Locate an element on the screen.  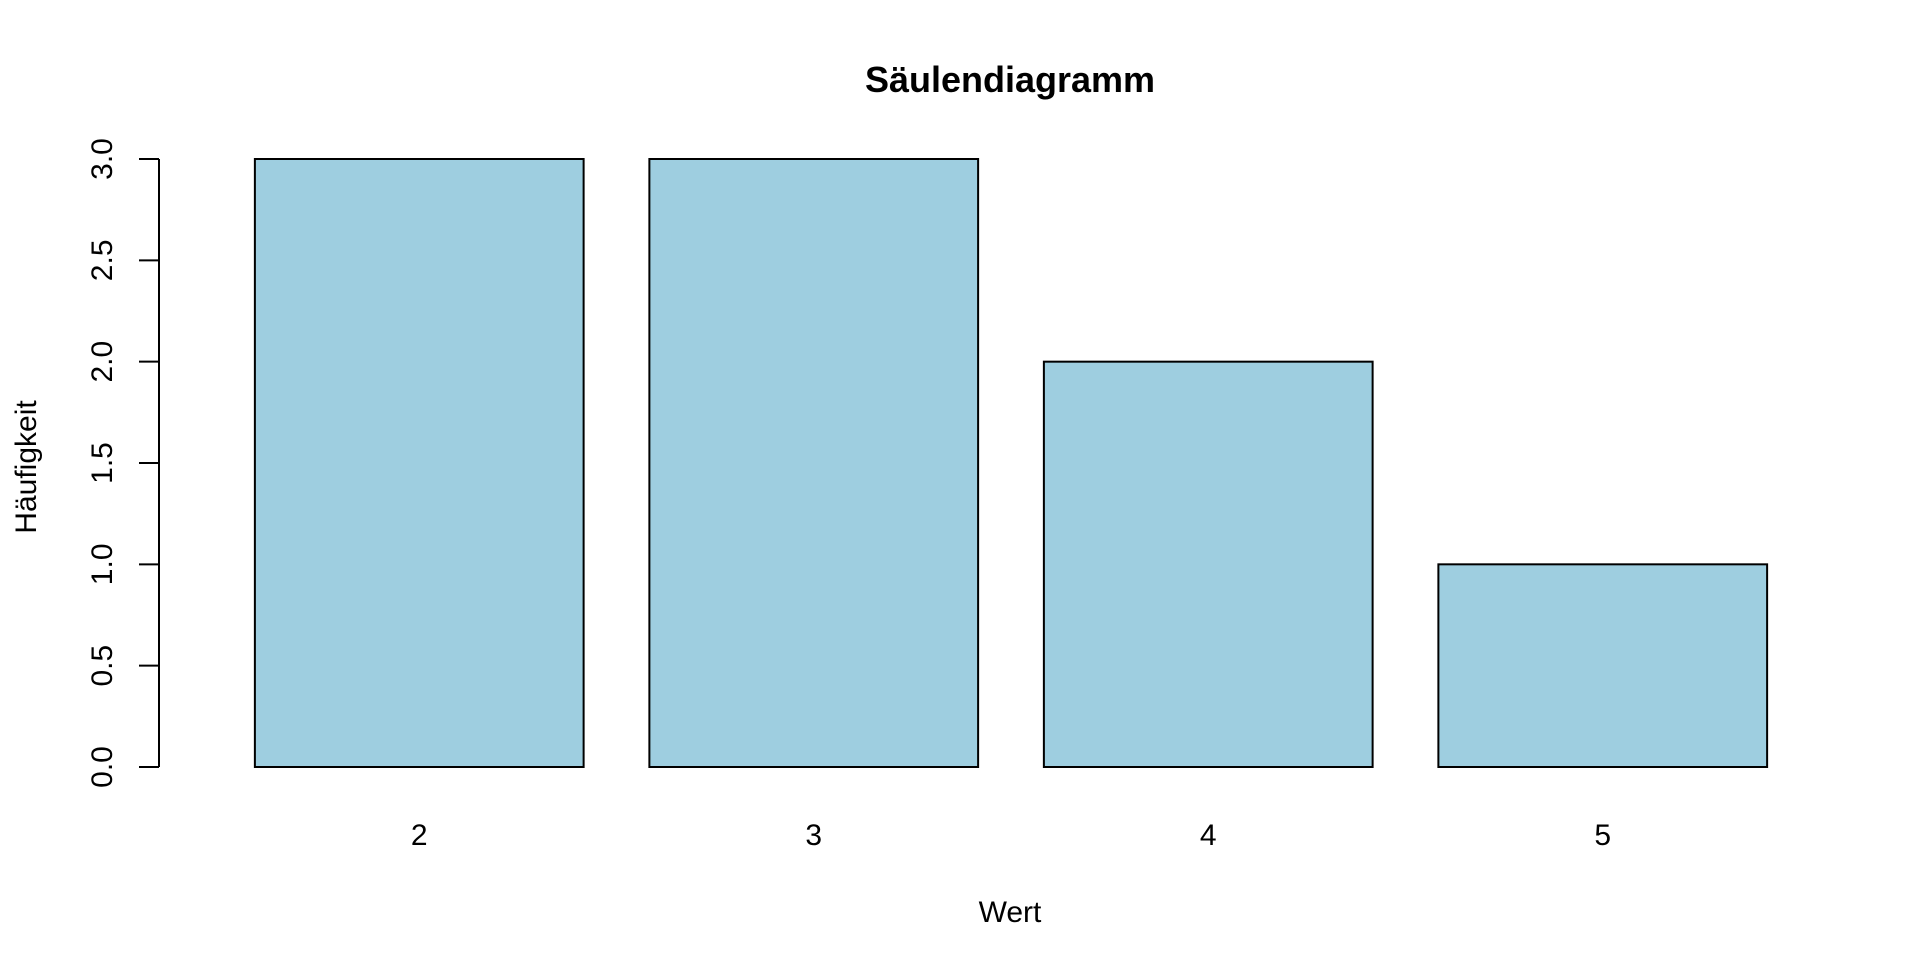
y-axis-label: Häufigkeit is located at coordinates (26, 467).